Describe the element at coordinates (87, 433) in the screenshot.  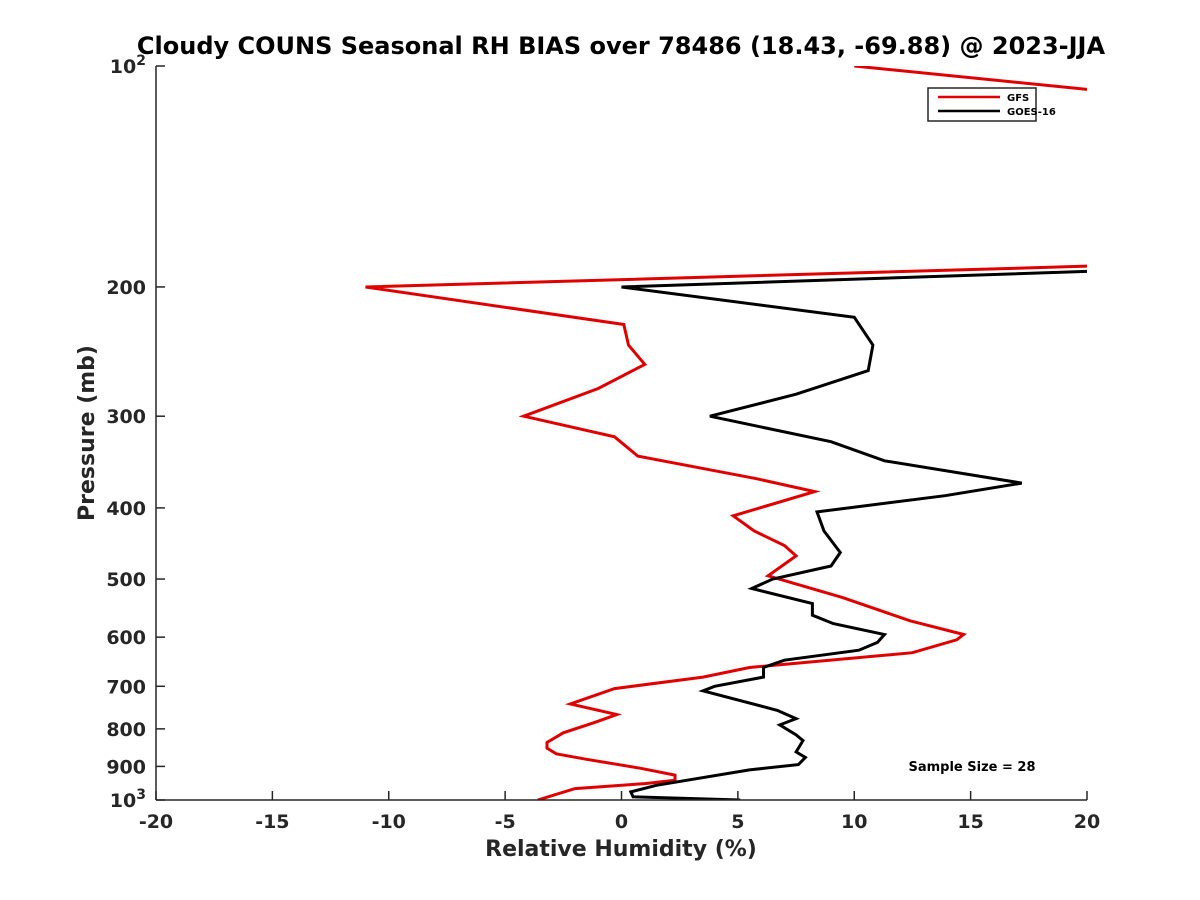
I see `y-axis-label: Pressure (mb)` at that location.